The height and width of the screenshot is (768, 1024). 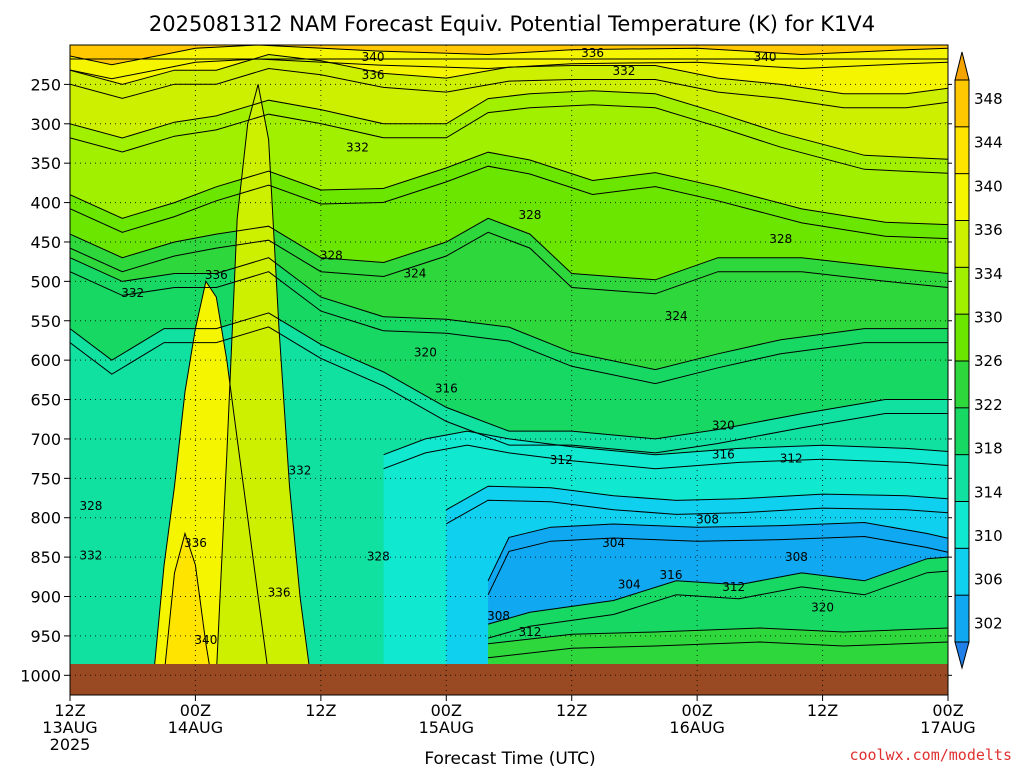 I want to click on colorbar-label: 310, so click(x=988, y=536).